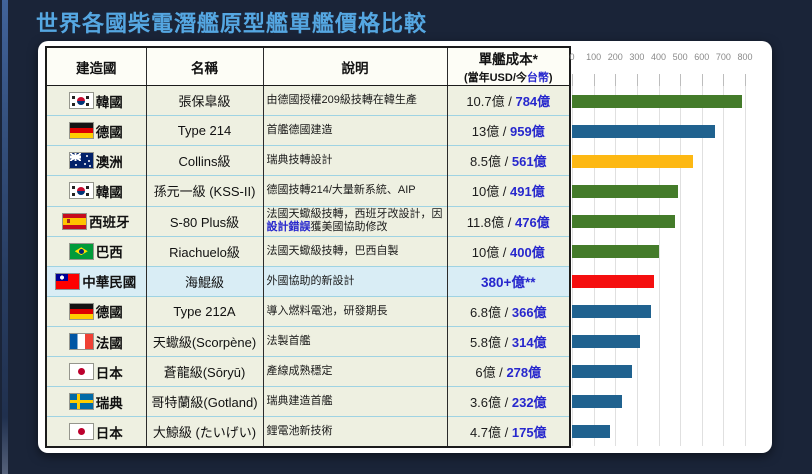 The image size is (812, 474). Describe the element at coordinates (663, 58) in the screenshot. I see `x-axis: 0 100 200 300 400 500 600 700 800` at that location.